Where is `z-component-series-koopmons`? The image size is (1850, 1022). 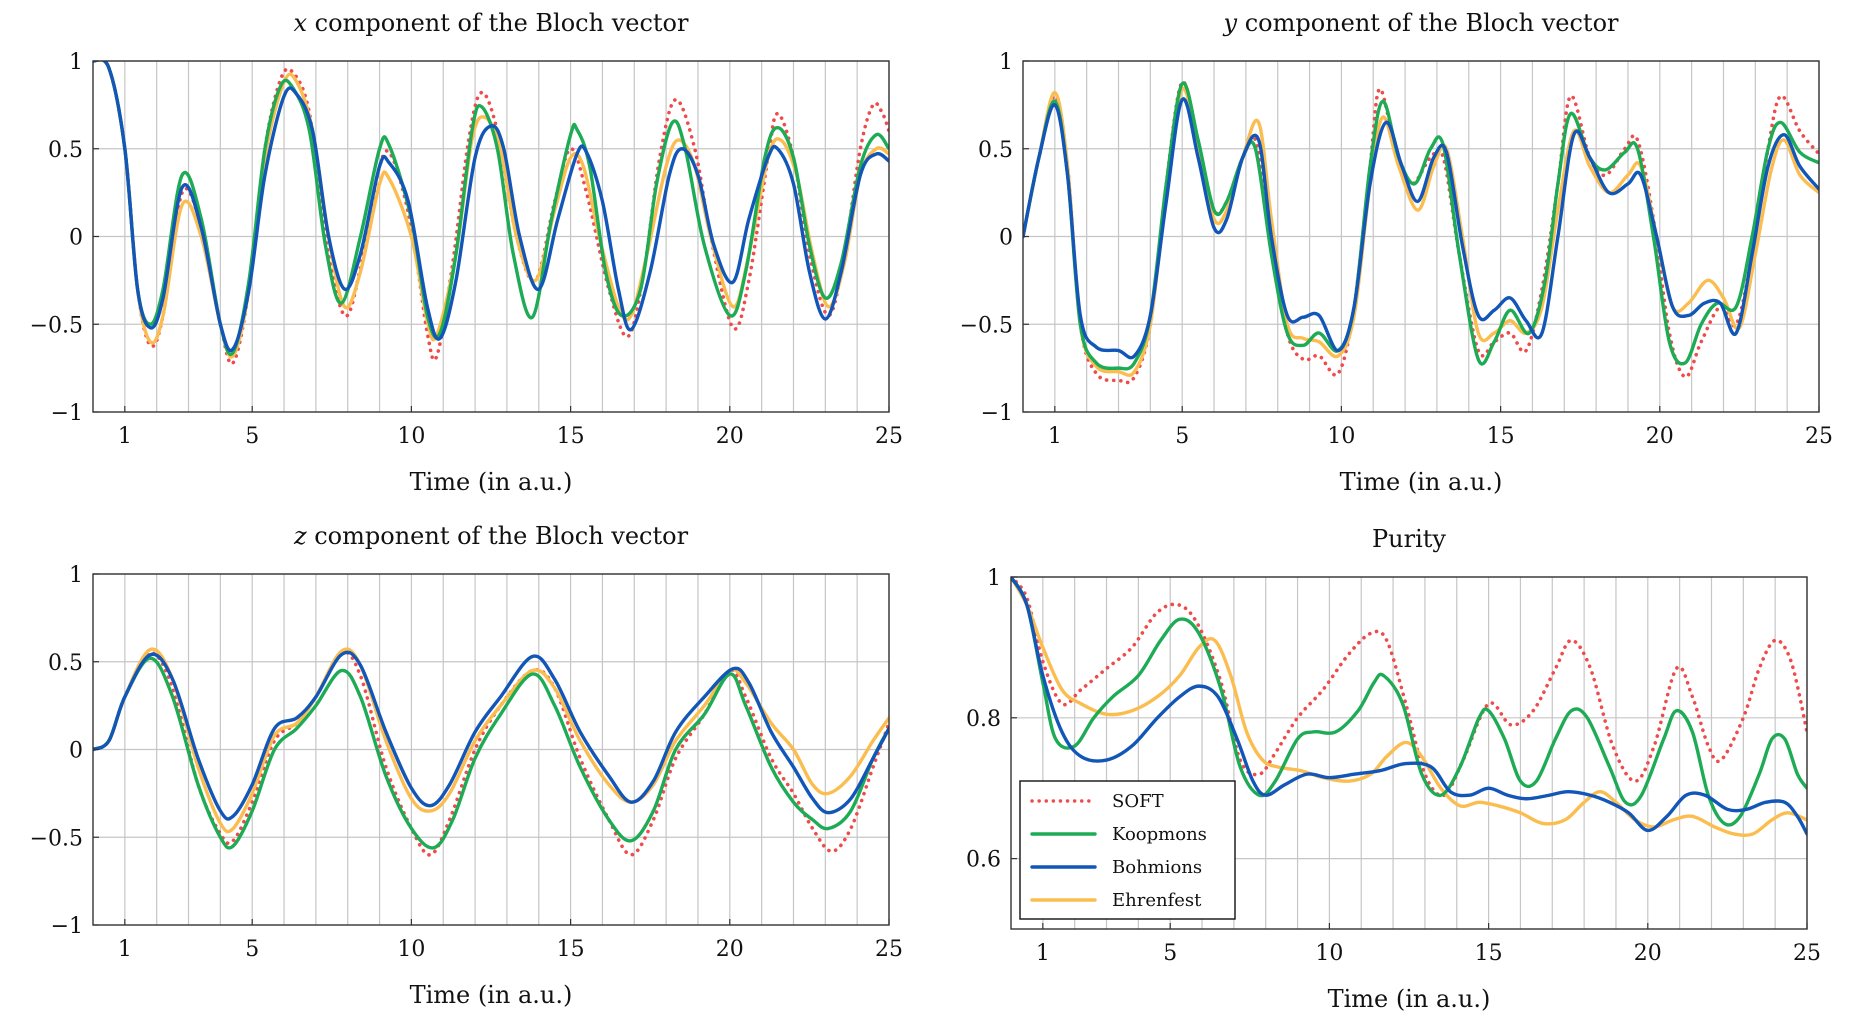
z-component-series-koopmons is located at coordinates (491, 753).